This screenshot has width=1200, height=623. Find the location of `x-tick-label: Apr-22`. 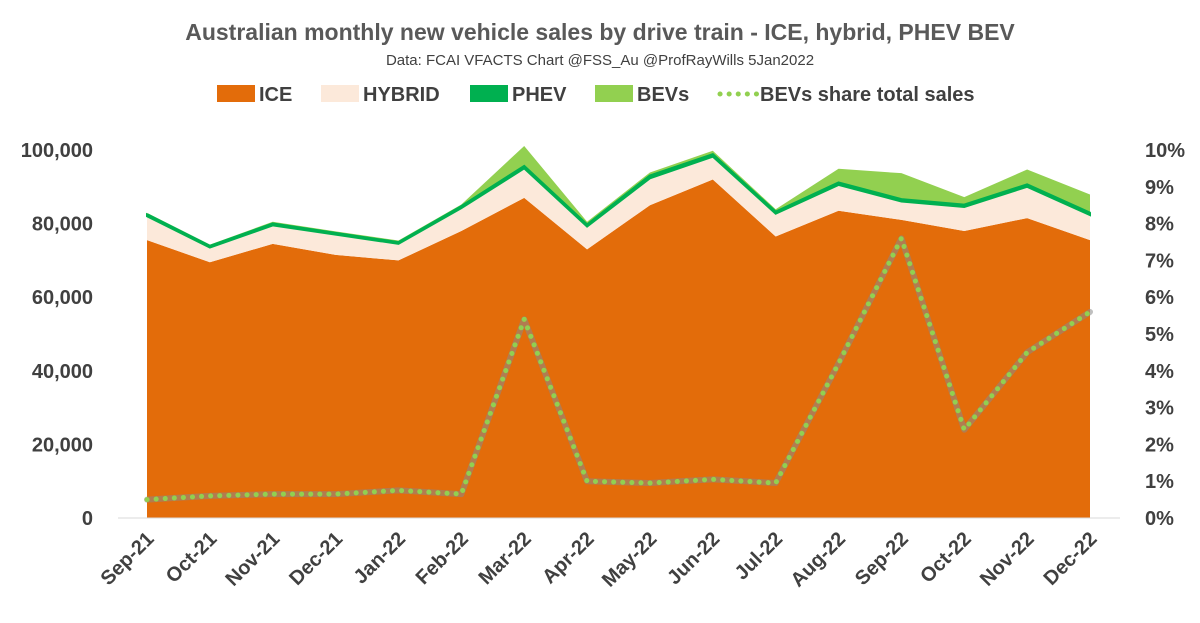

x-tick-label: Apr-22 is located at coordinates (568, 558).